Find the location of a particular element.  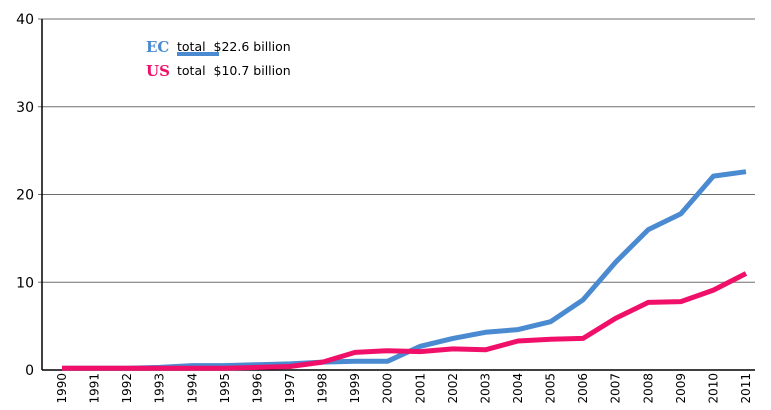

legend-item-us: US total $10.7 billion is located at coordinates (218, 71).